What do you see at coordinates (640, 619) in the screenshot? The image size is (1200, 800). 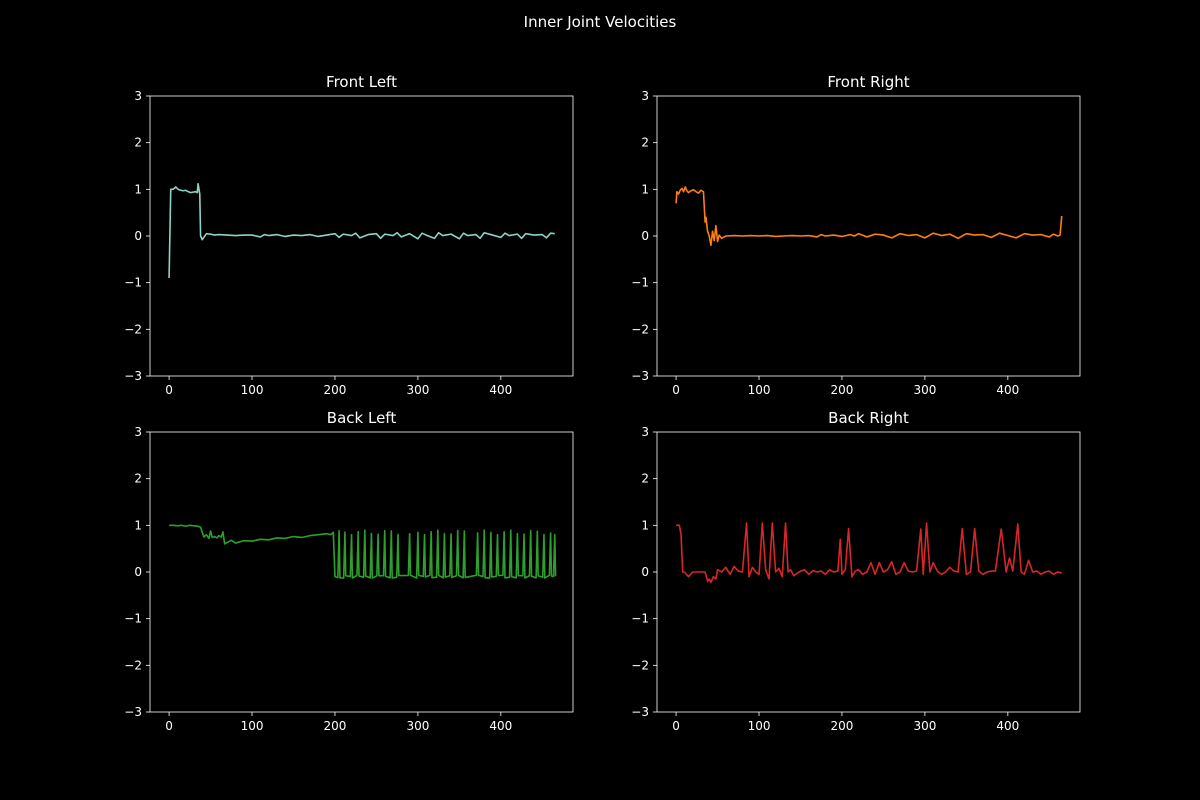 I see `chart-3-ytick-label: −1` at bounding box center [640, 619].